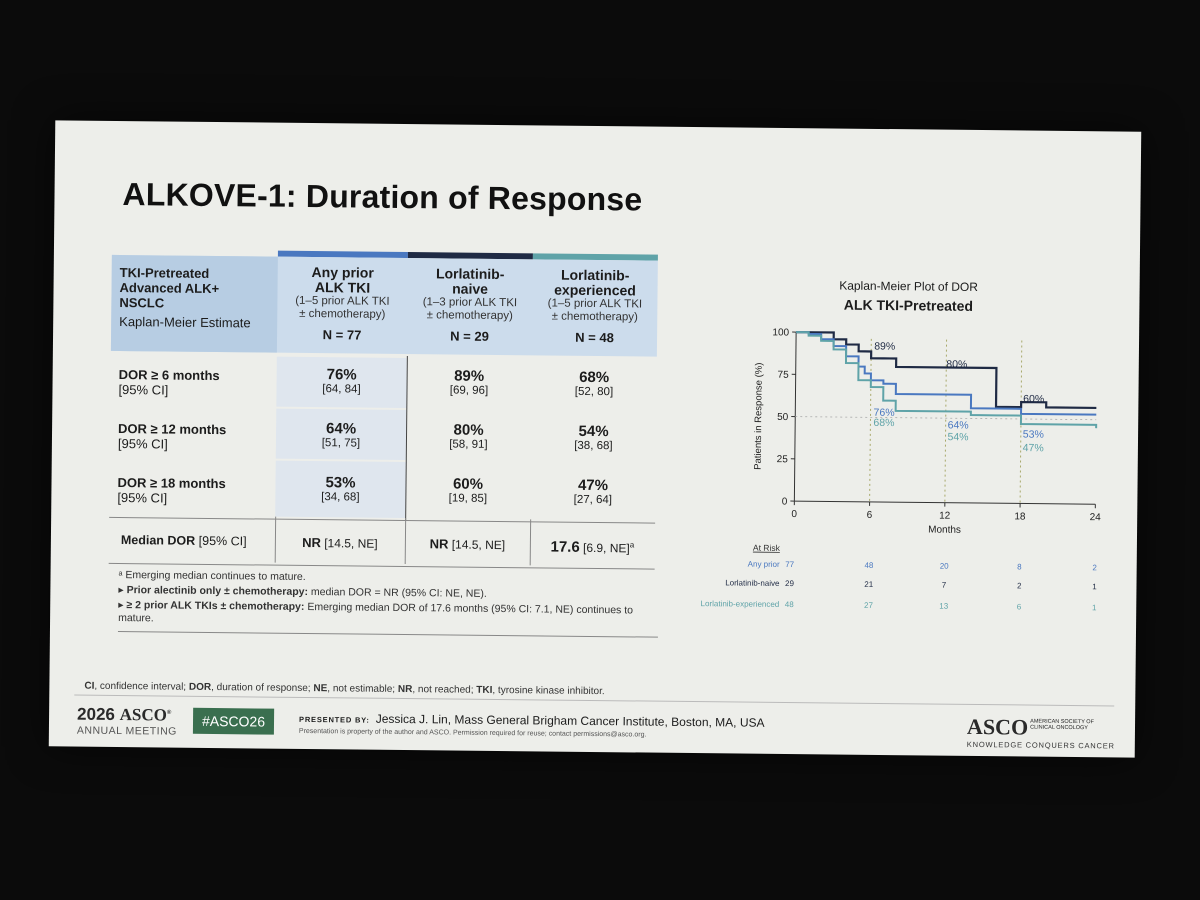 This screenshot has width=1200, height=900. I want to click on annotation-label: 68%, so click(883, 423).